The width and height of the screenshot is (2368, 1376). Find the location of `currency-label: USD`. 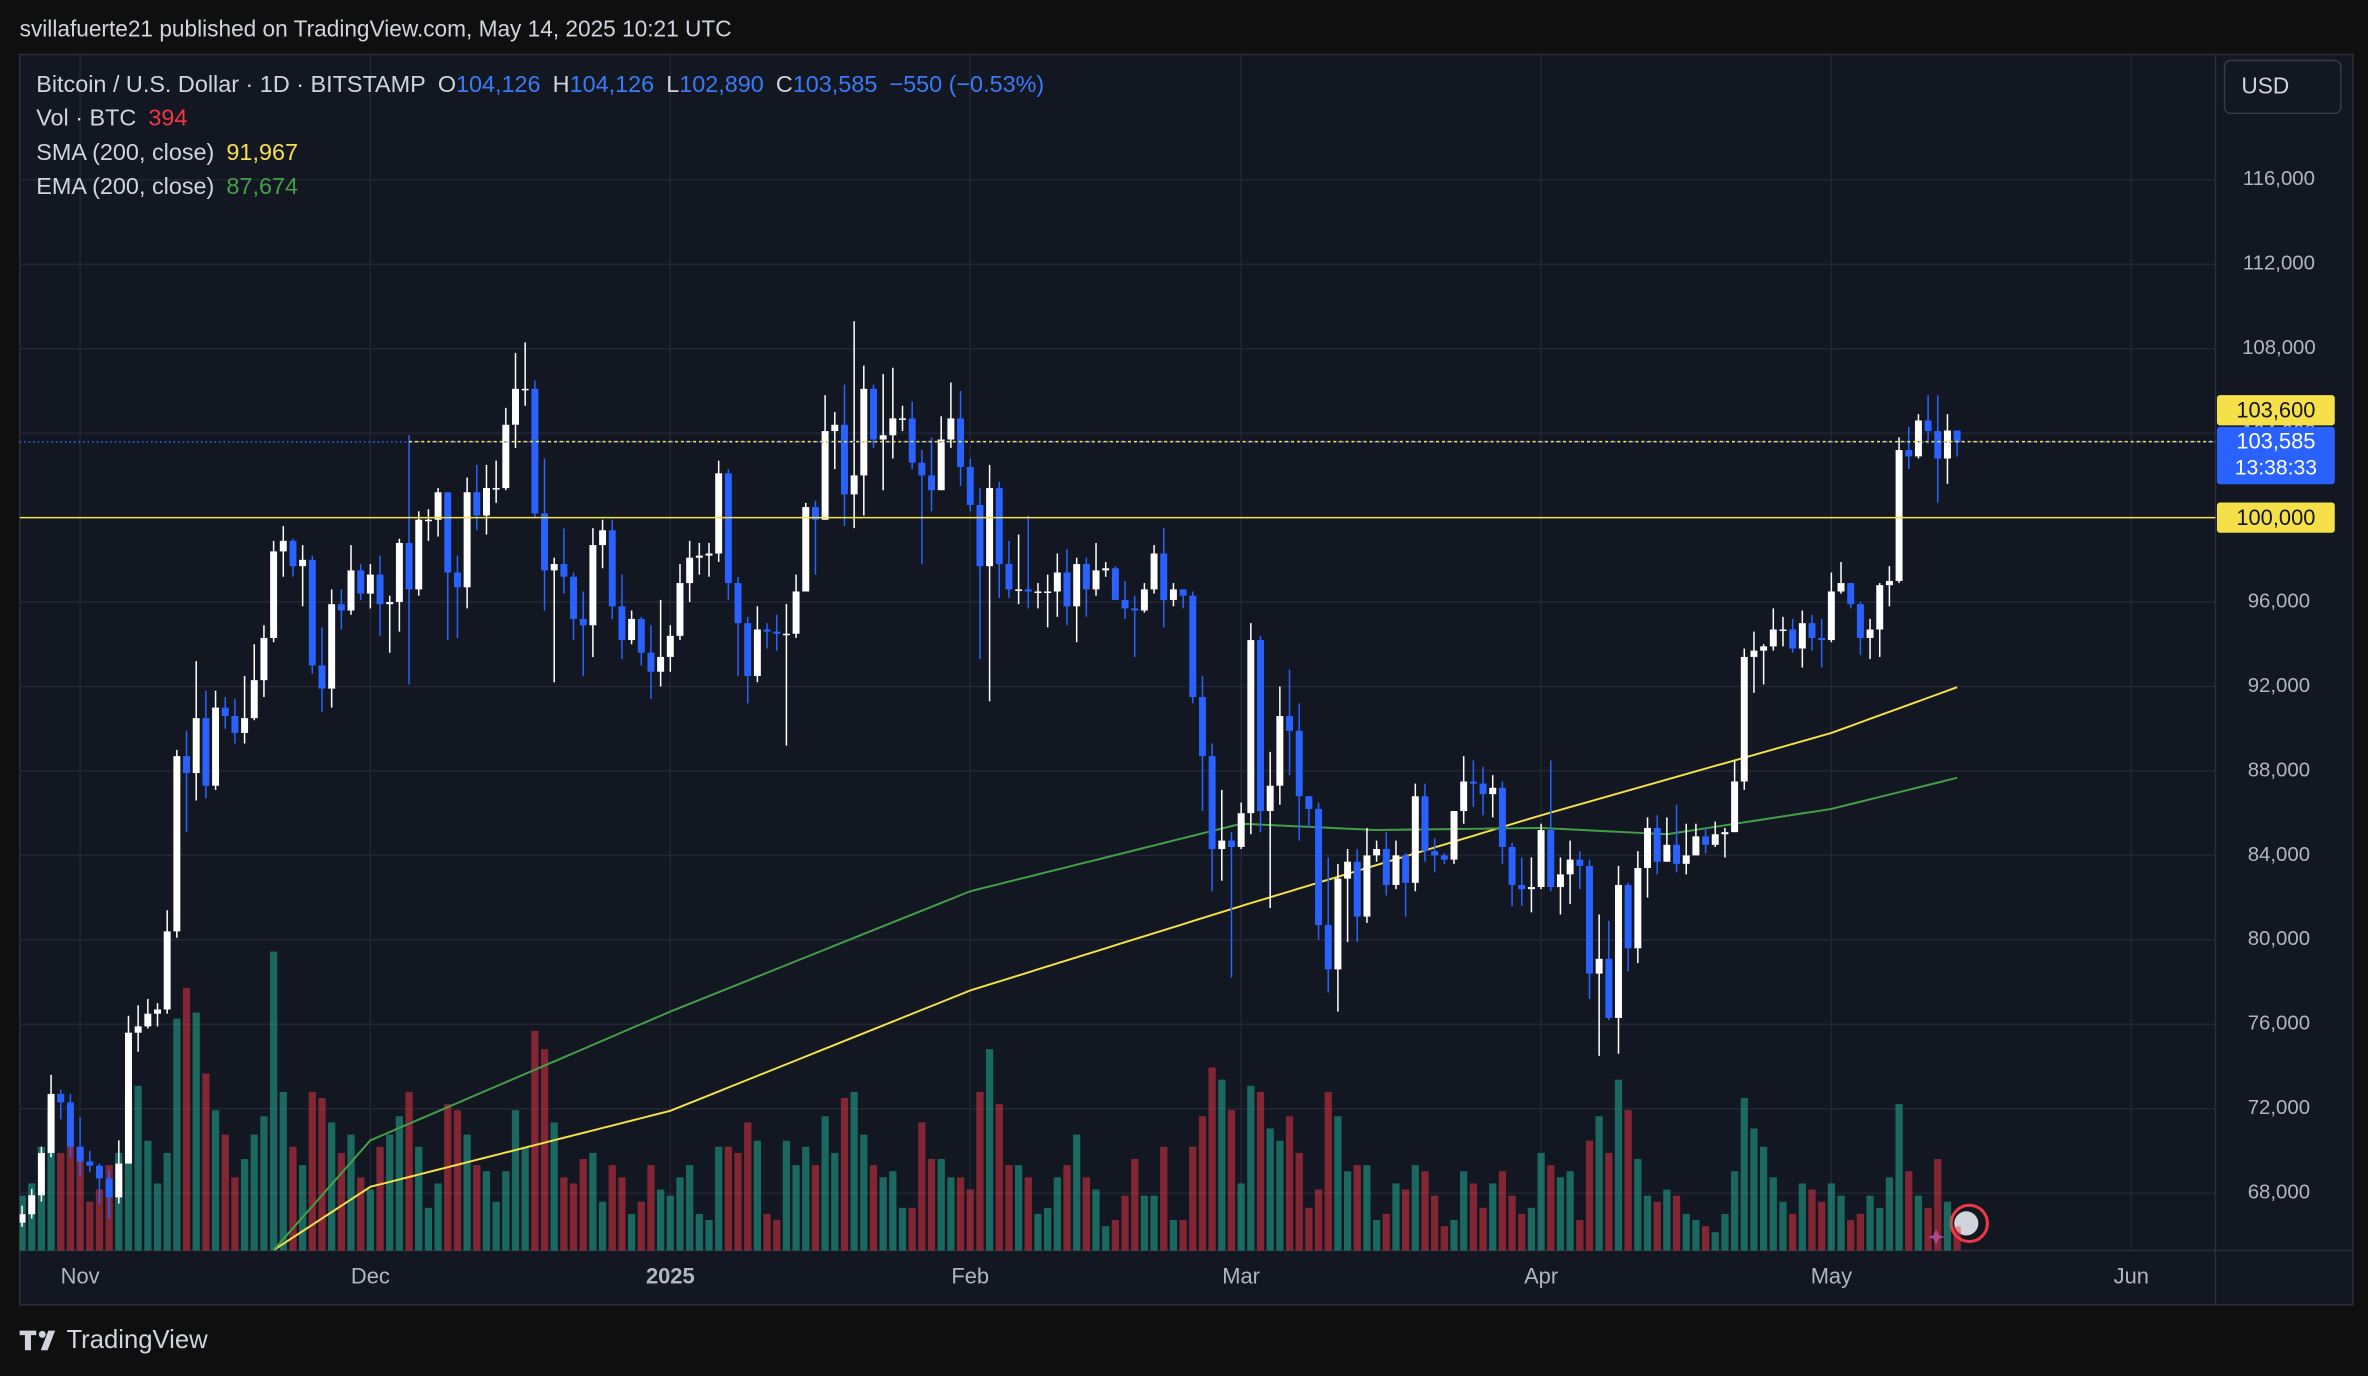

currency-label: USD is located at coordinates (2265, 86).